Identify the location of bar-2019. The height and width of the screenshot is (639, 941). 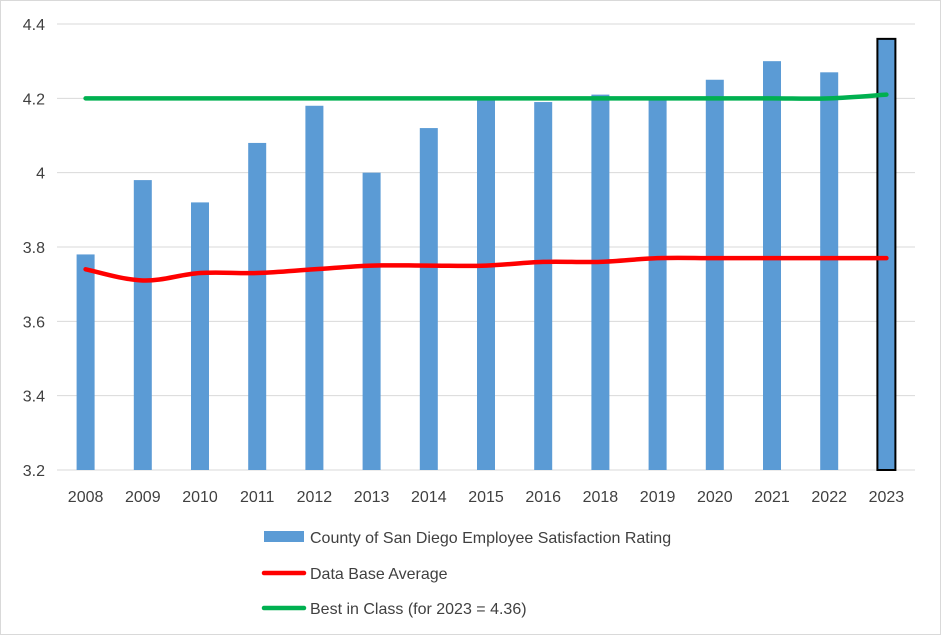
(657, 284).